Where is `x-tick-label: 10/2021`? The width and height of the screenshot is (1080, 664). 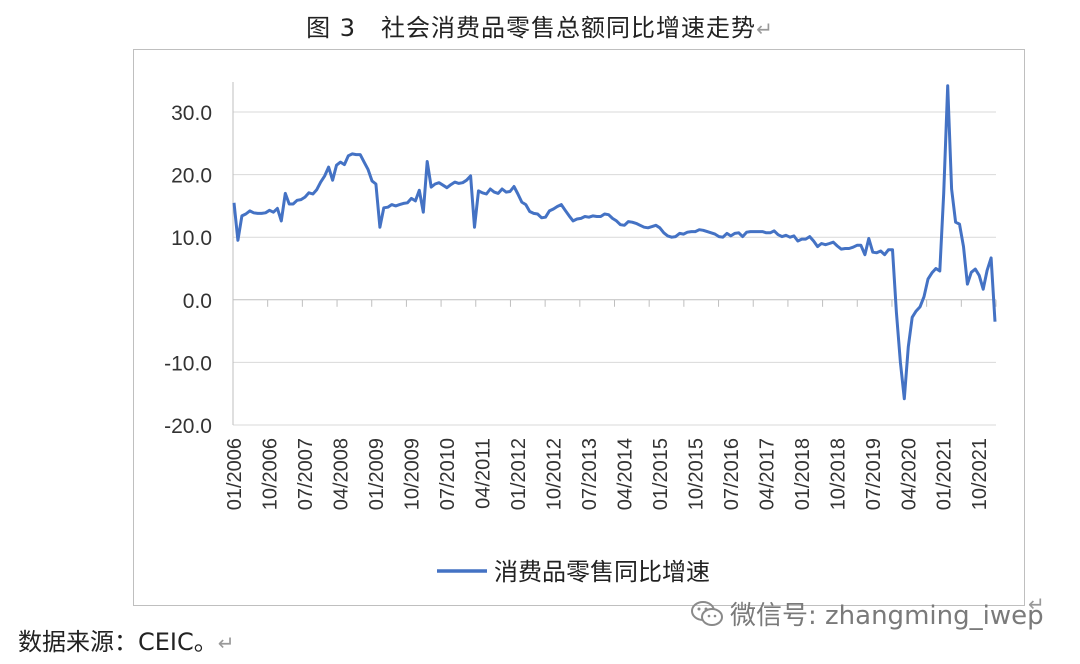
x-tick-label: 10/2021 is located at coordinates (980, 474).